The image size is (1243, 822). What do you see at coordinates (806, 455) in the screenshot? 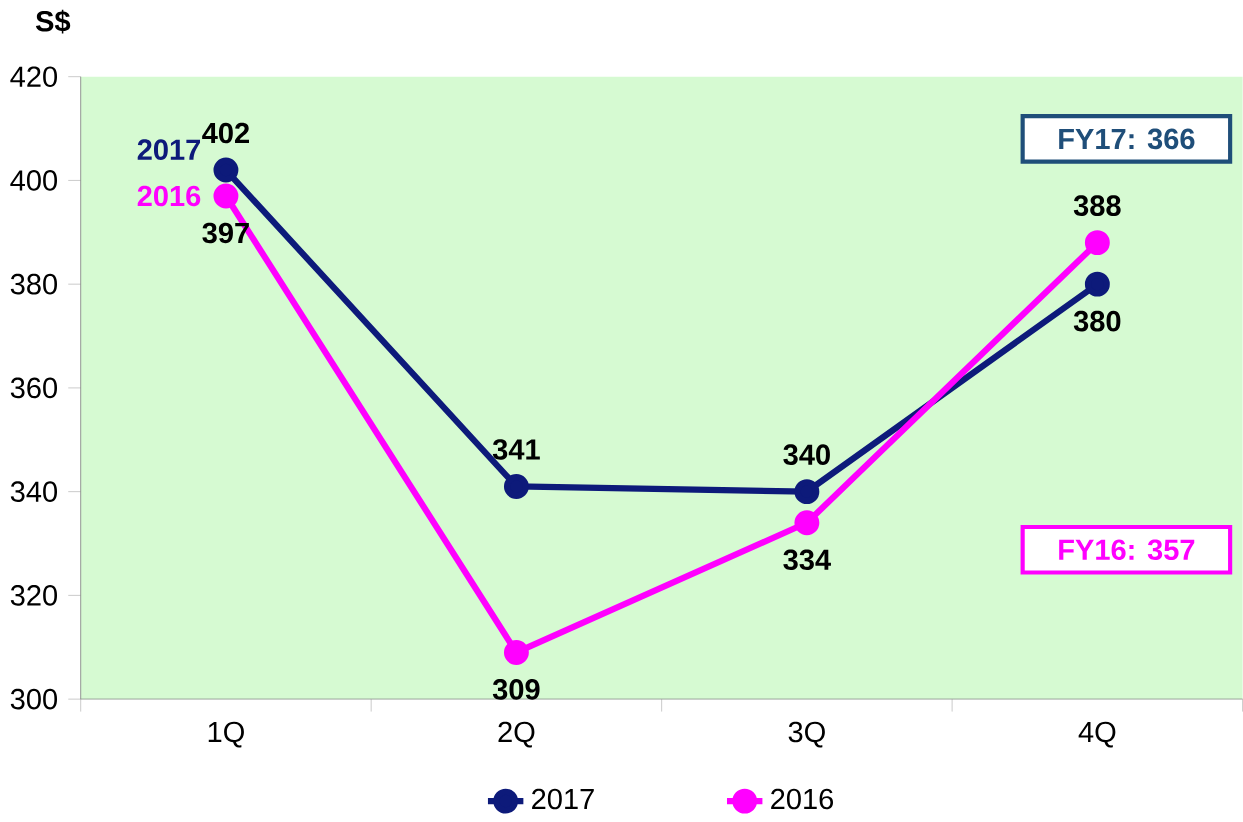
I see `data-label: 340` at bounding box center [806, 455].